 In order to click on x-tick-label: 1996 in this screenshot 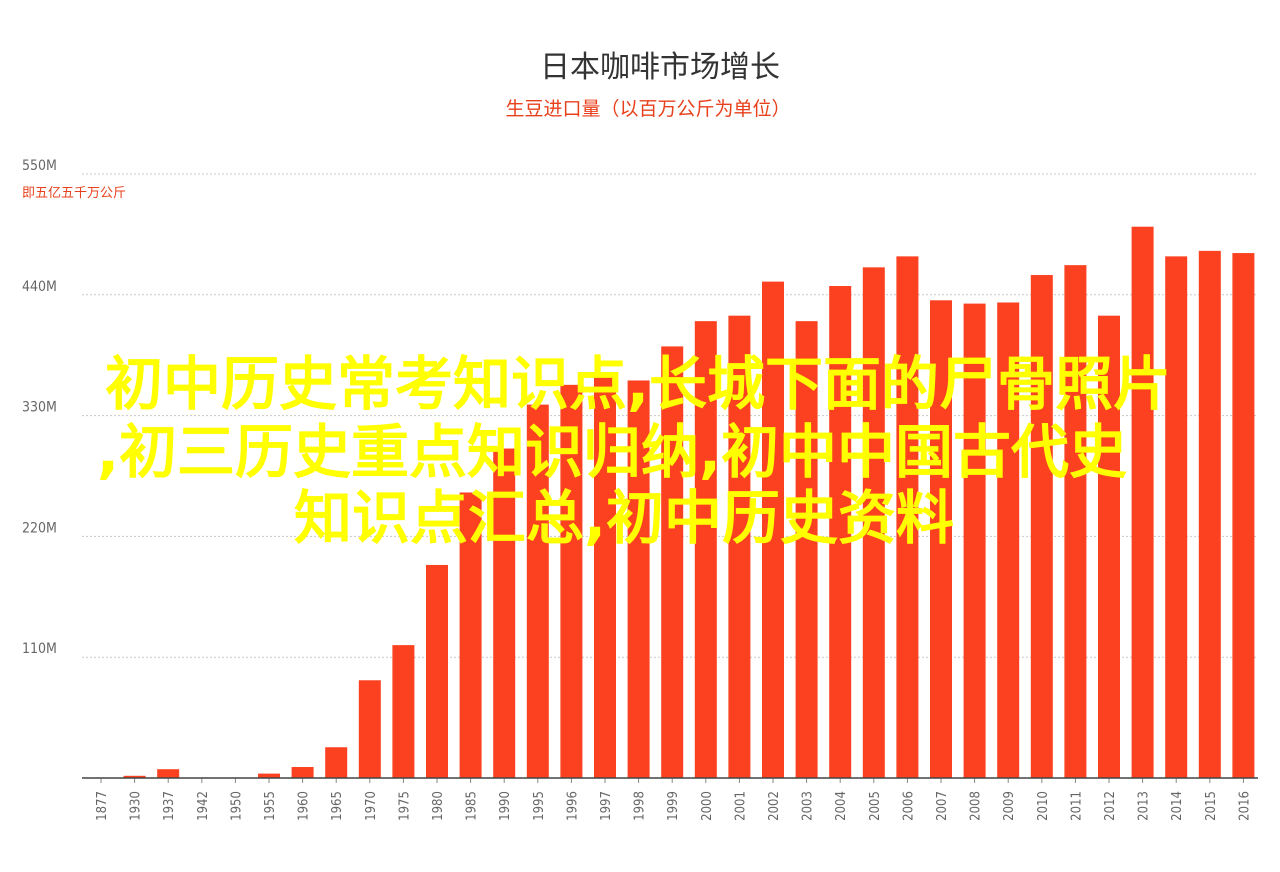, I will do `click(572, 806)`.